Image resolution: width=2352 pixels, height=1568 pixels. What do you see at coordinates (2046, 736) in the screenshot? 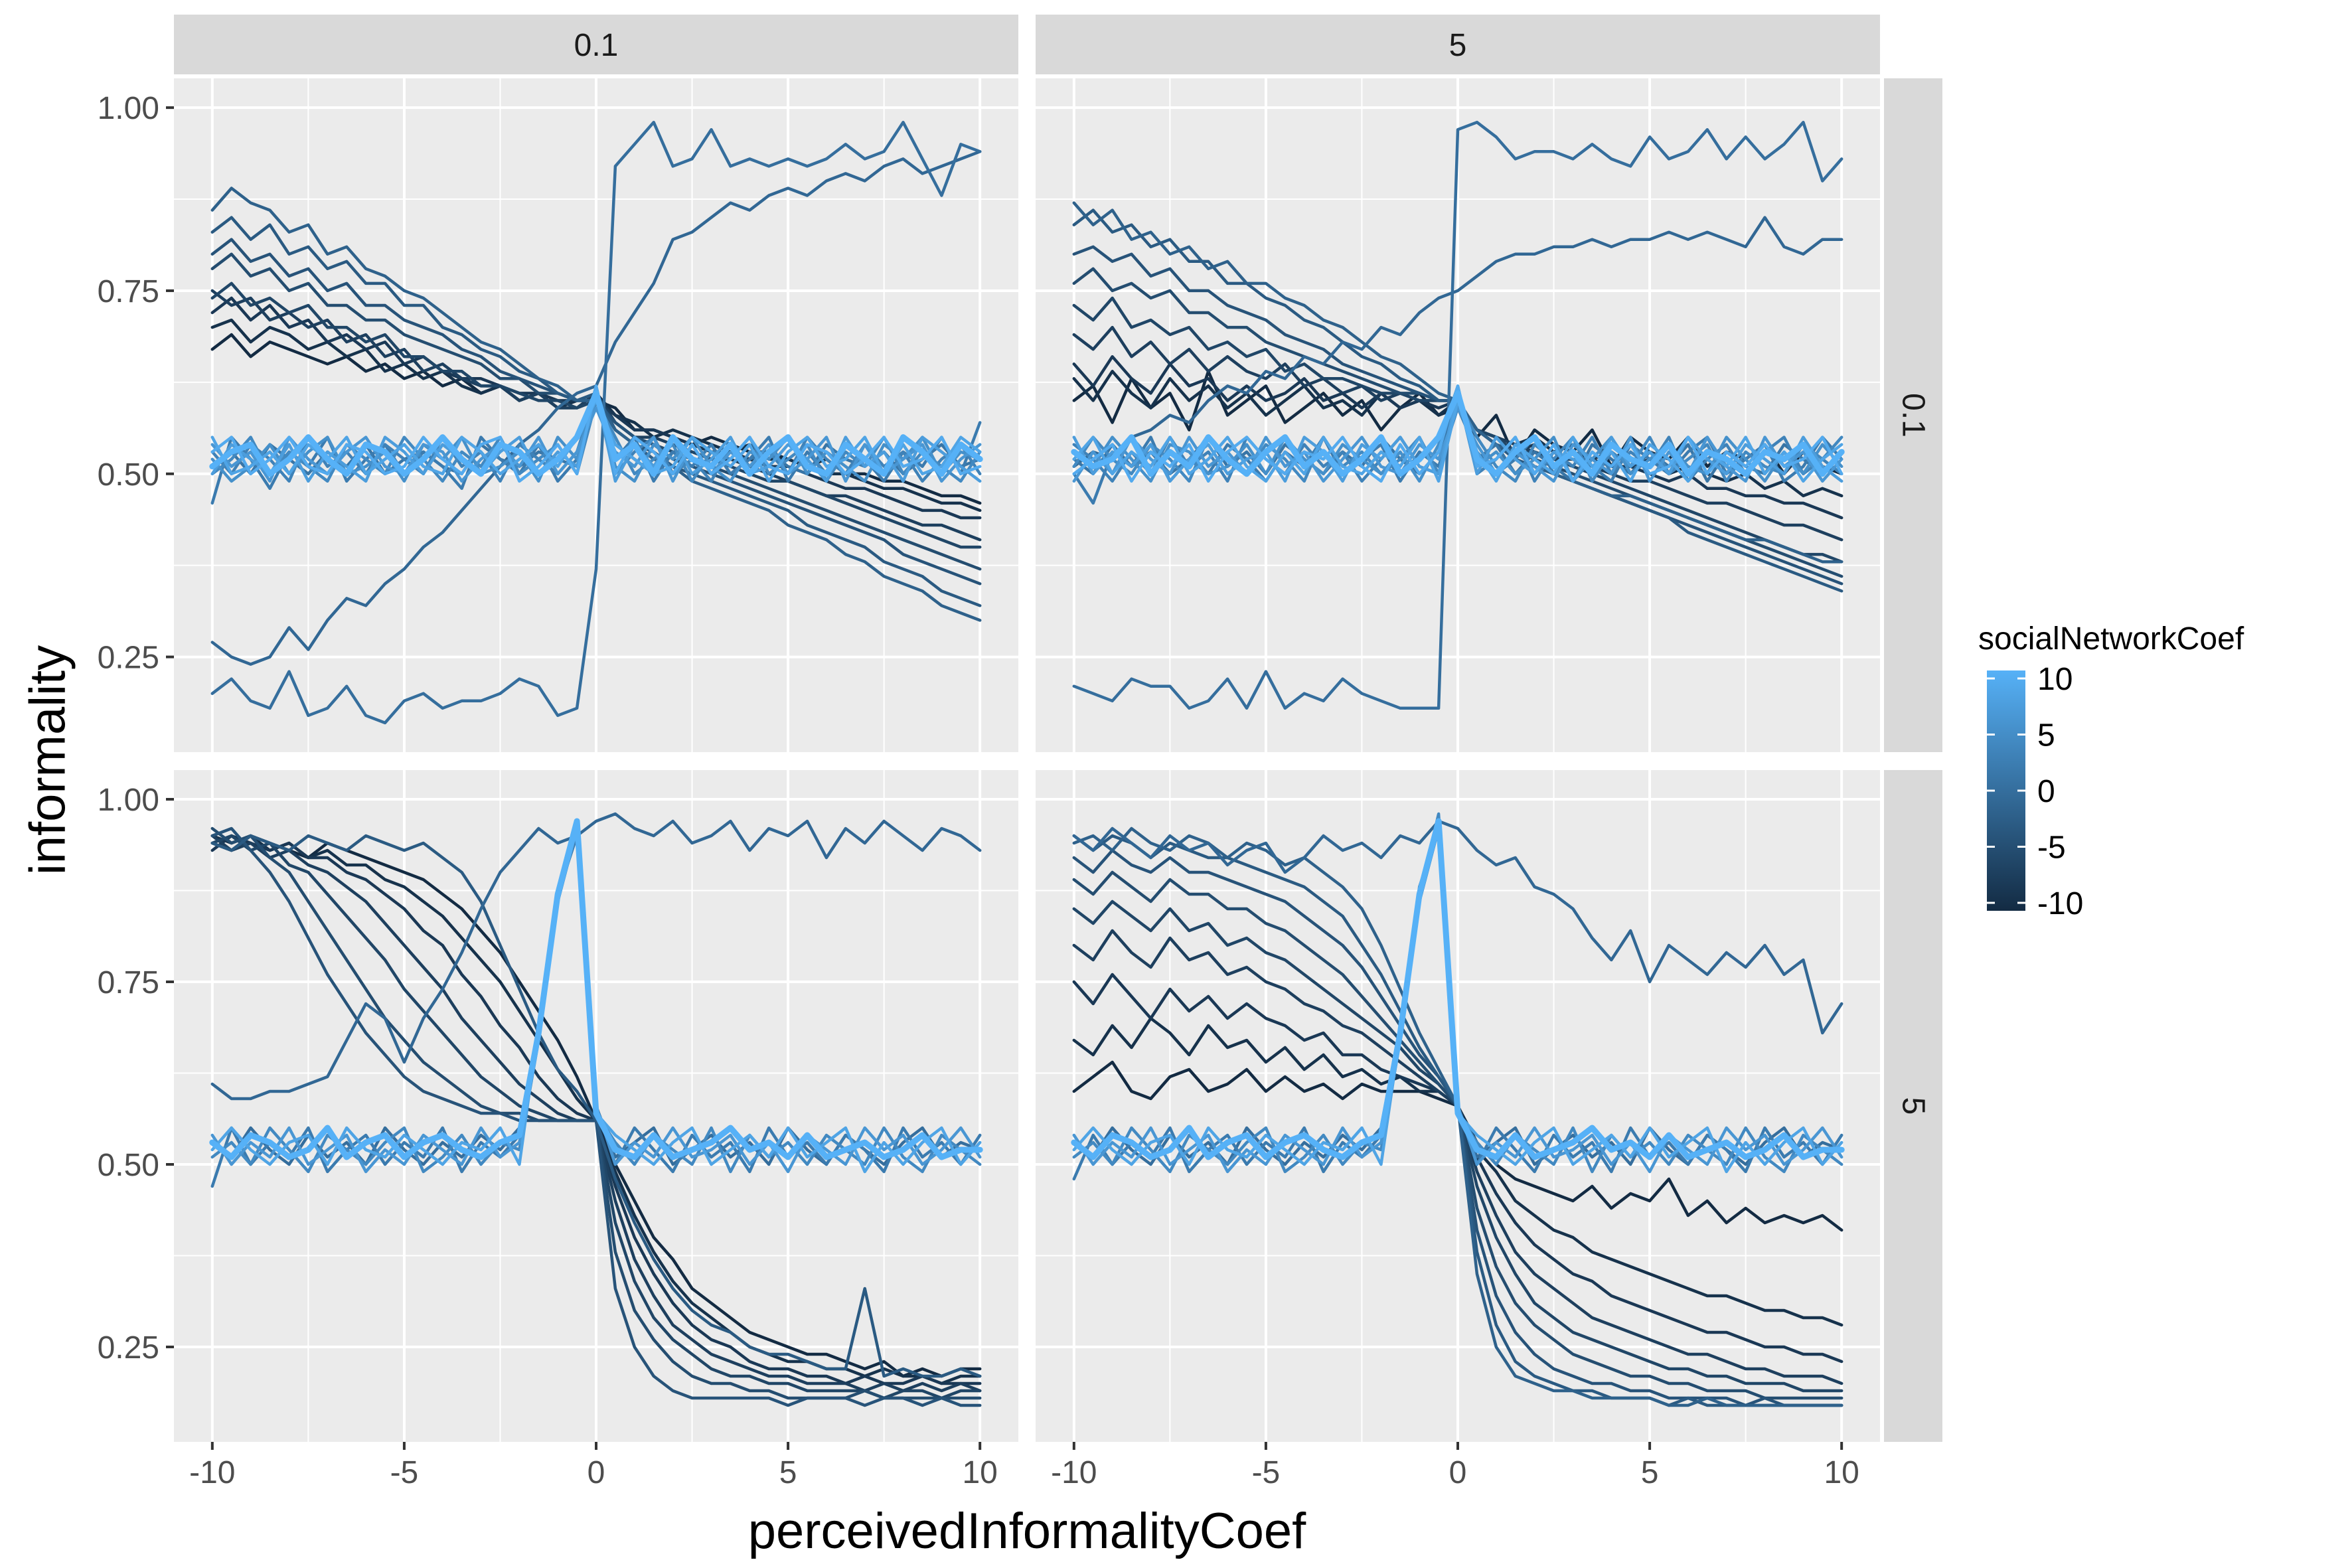
I see `legend-tick-label: 5` at bounding box center [2046, 736].